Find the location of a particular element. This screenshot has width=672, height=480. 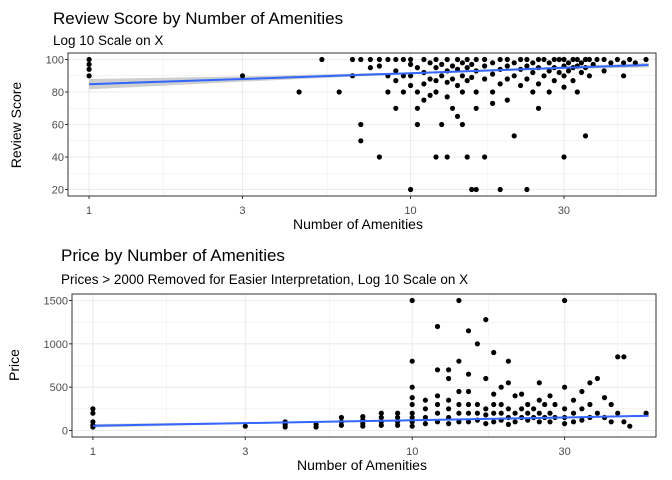

chart-title: Review Score by Number of Amenities is located at coordinates (198, 18).